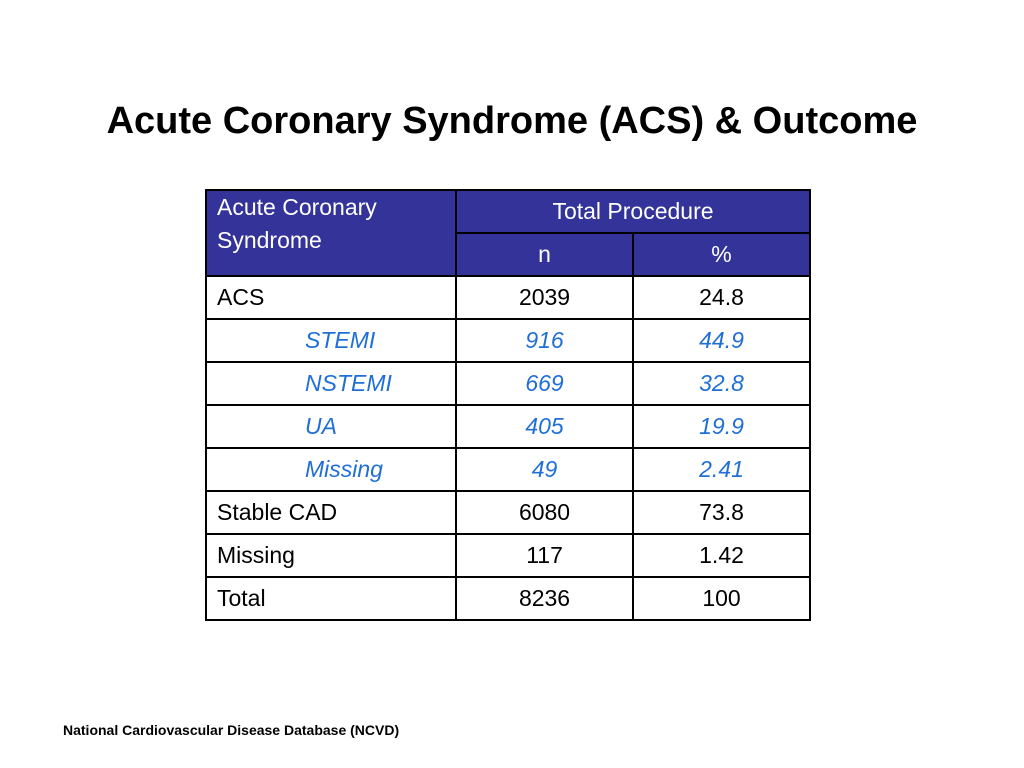 The height and width of the screenshot is (768, 1024). Describe the element at coordinates (721, 340) in the screenshot. I see `row-percent: 44.9` at that location.